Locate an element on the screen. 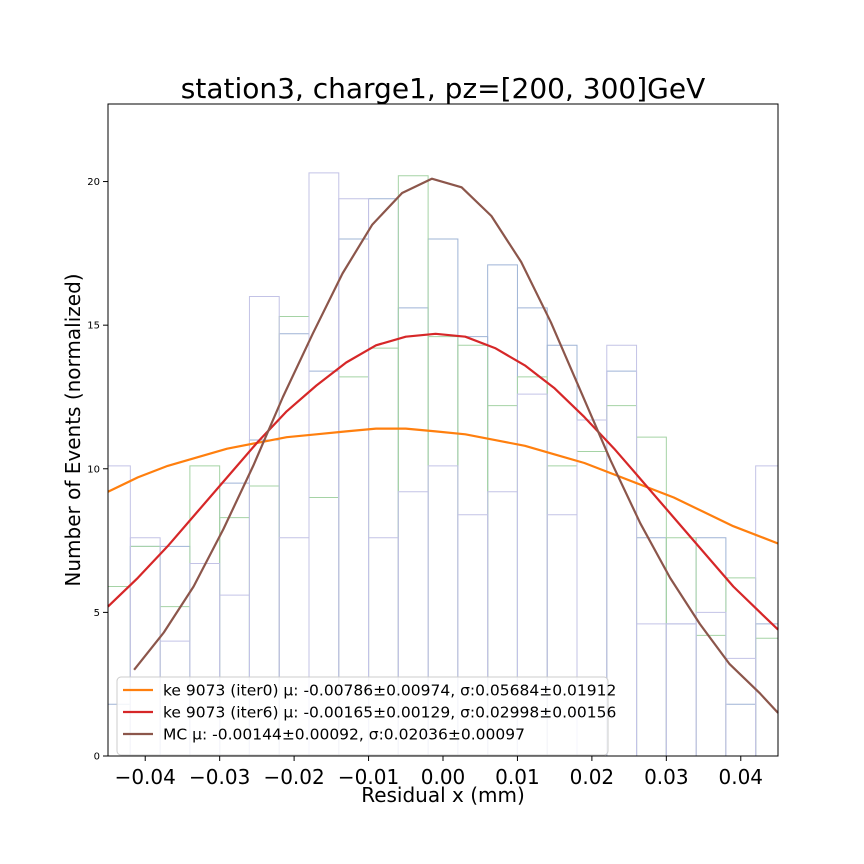 This screenshot has width=864, height=864. x-tick-label: −0.02 is located at coordinates (293, 777).